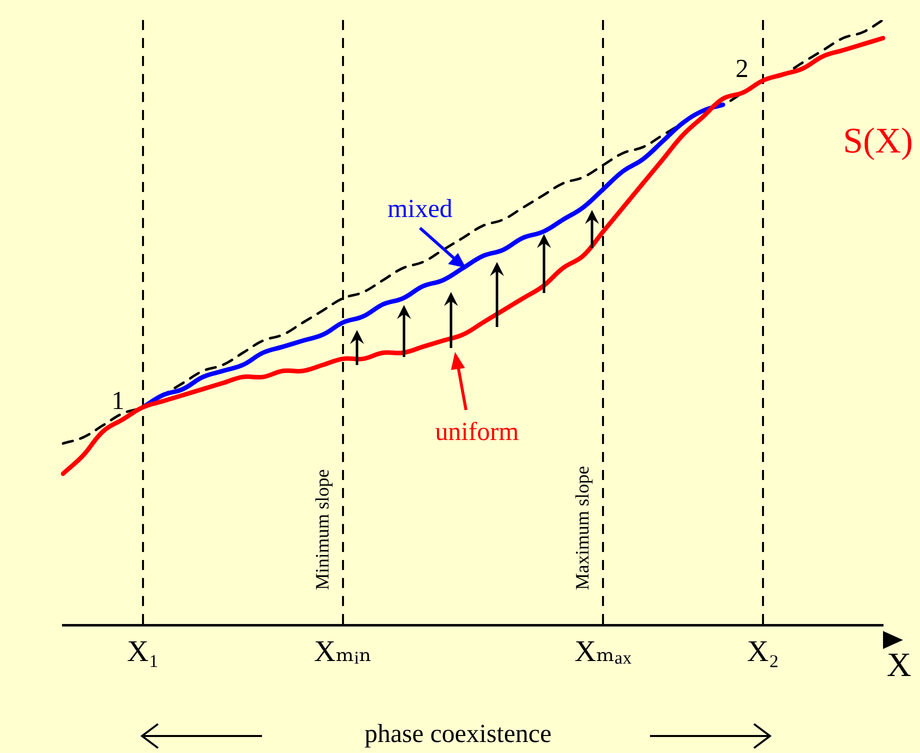 Image resolution: width=920 pixels, height=753 pixels. What do you see at coordinates (763, 651) in the screenshot?
I see `x-tick-label: X₂` at bounding box center [763, 651].